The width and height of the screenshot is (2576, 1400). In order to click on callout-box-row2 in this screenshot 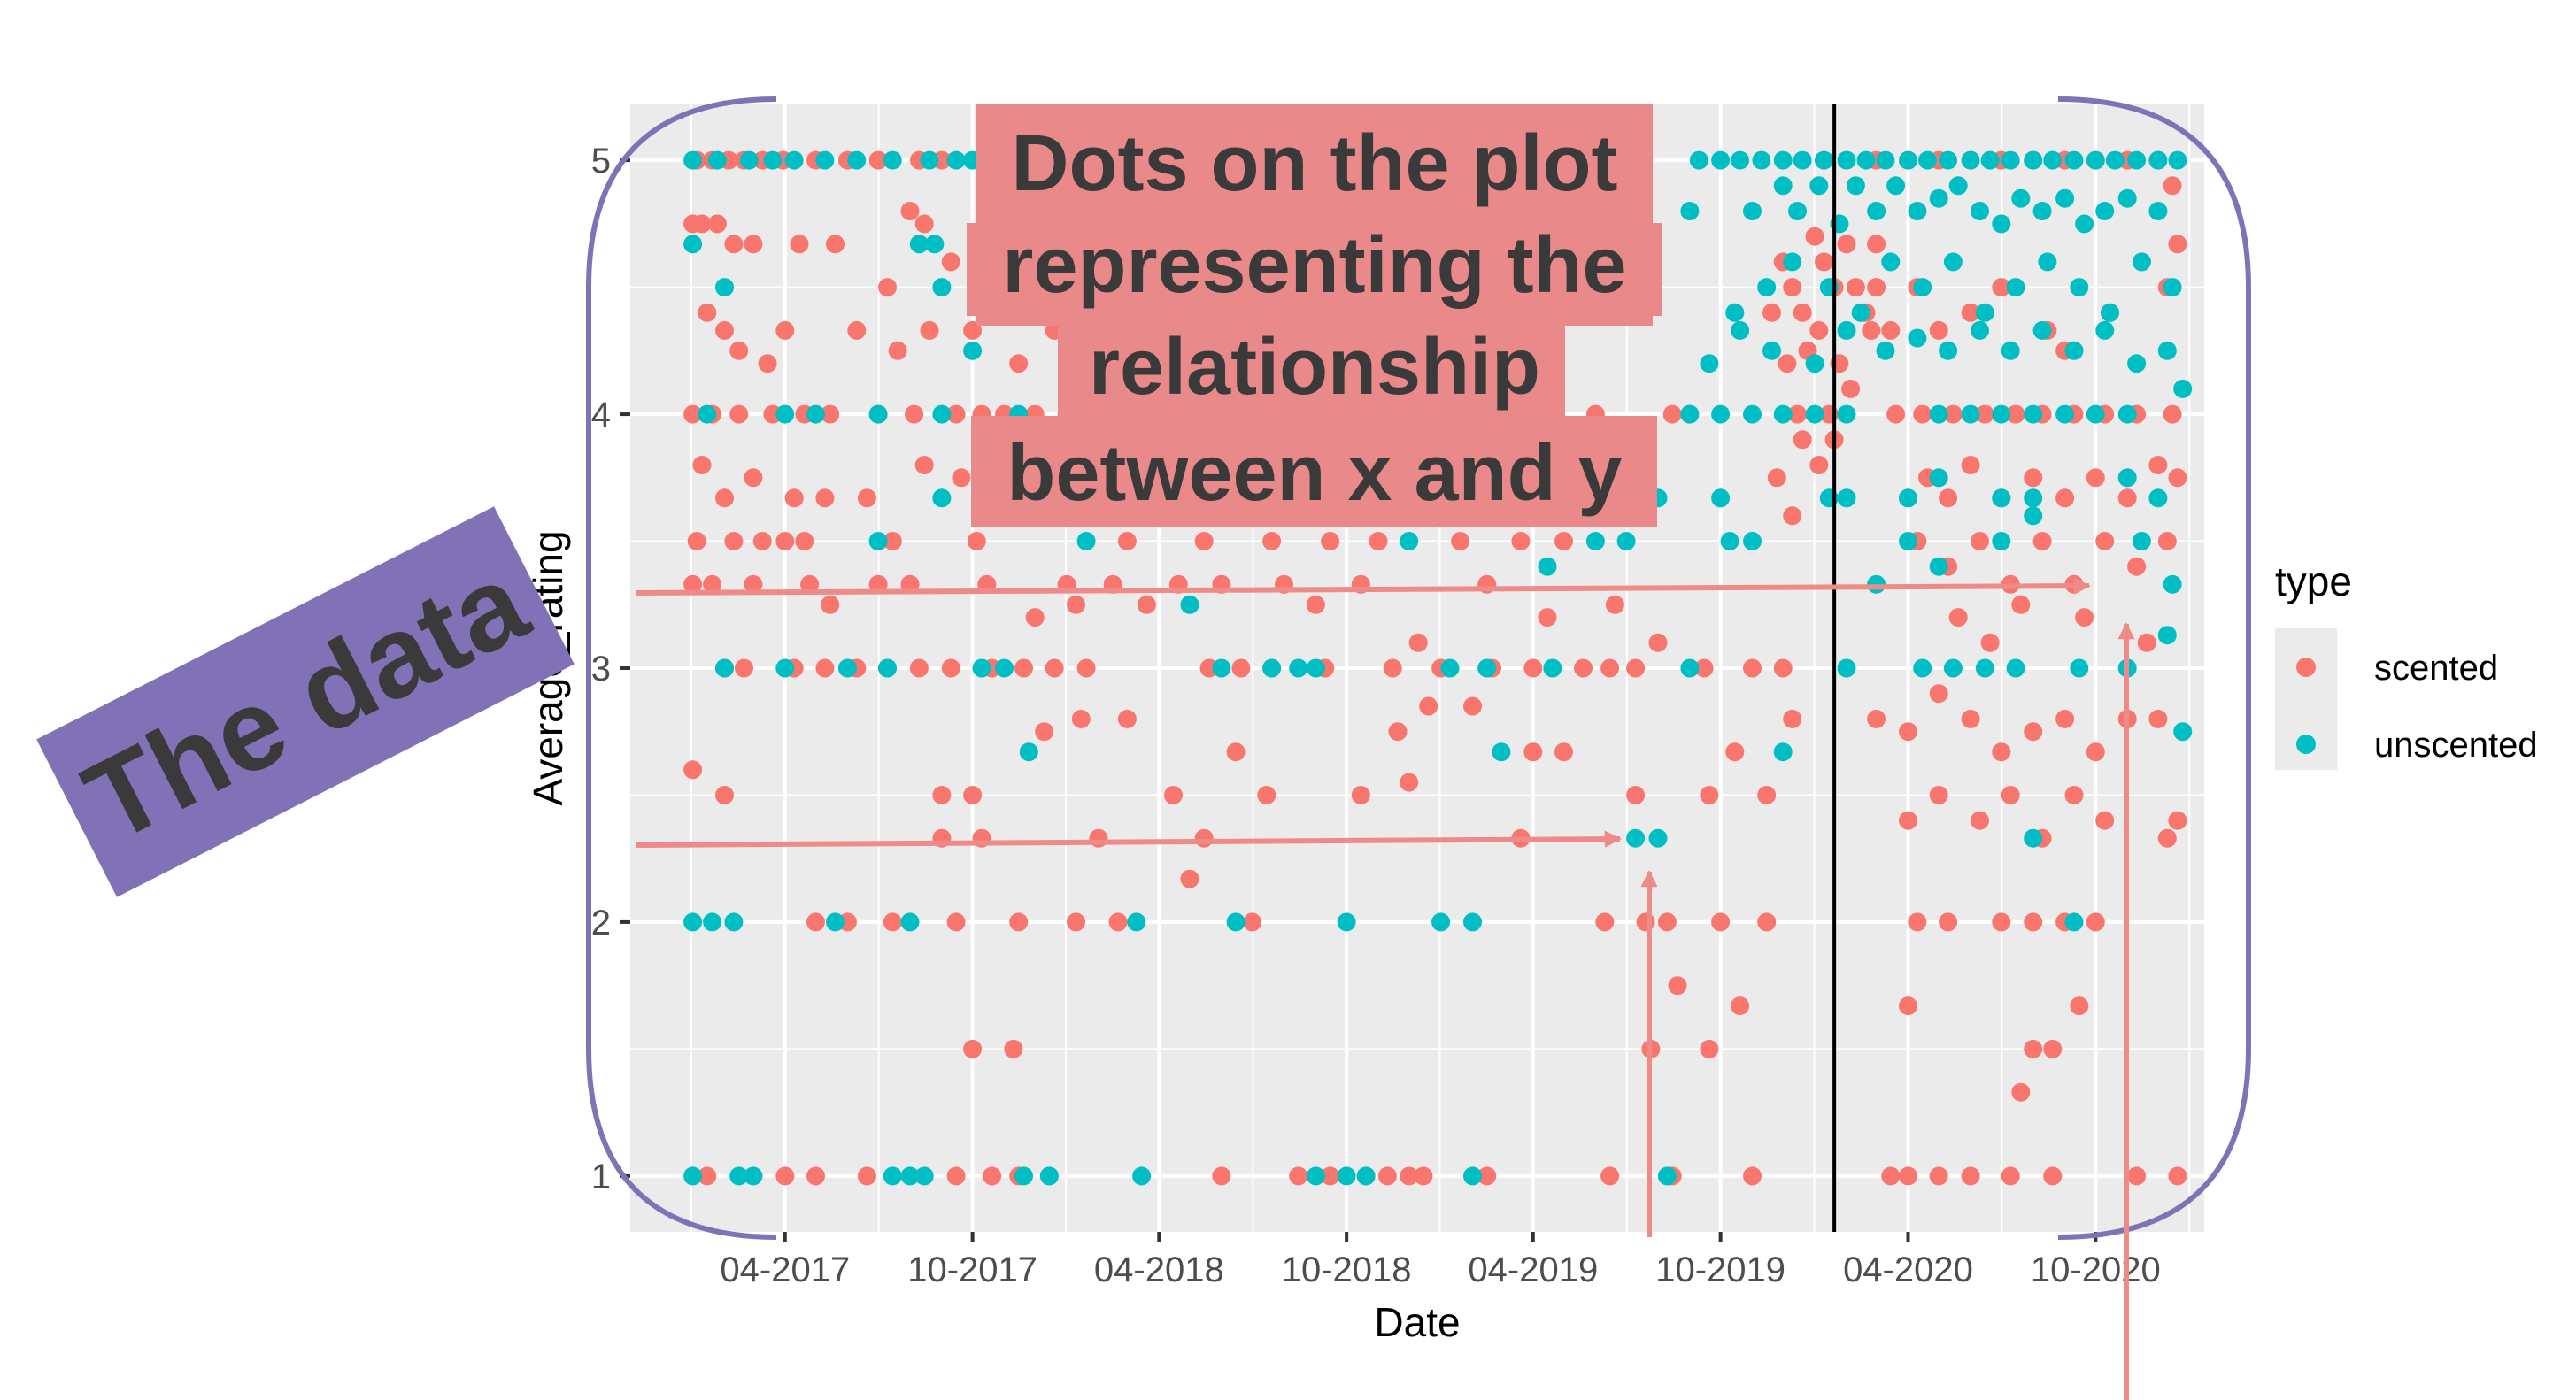, I will do `click(1314, 269)`.